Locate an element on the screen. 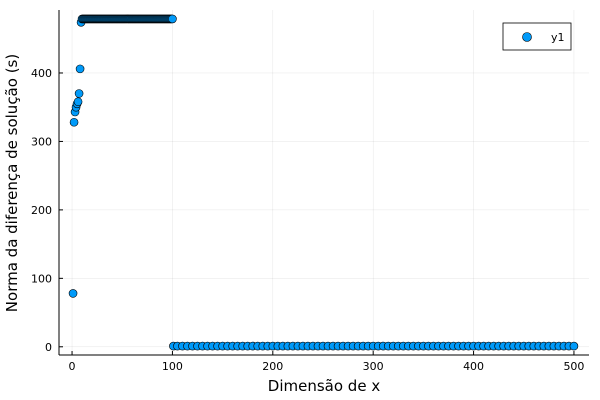 This screenshot has width=600, height=400. x-tick-label: 400 is located at coordinates (473, 366).